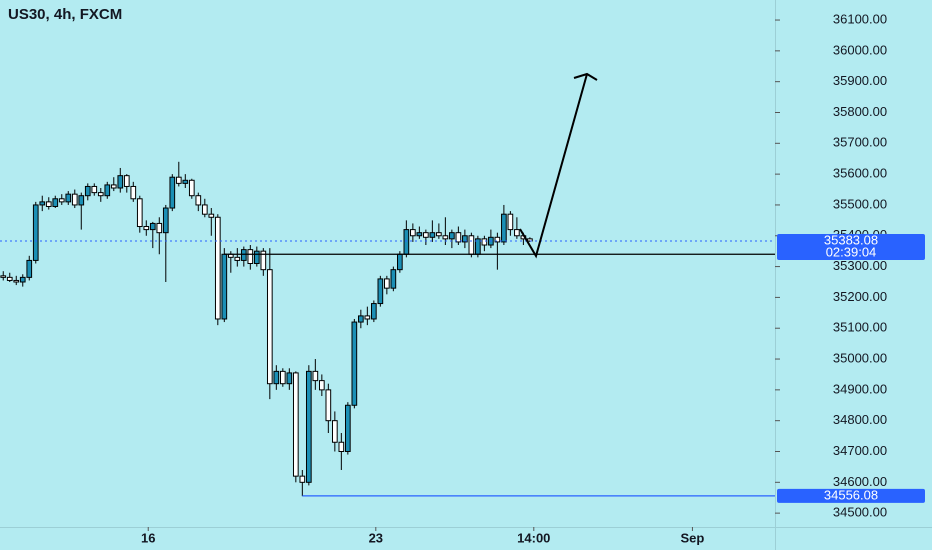  I want to click on low-tag, so click(851, 495).